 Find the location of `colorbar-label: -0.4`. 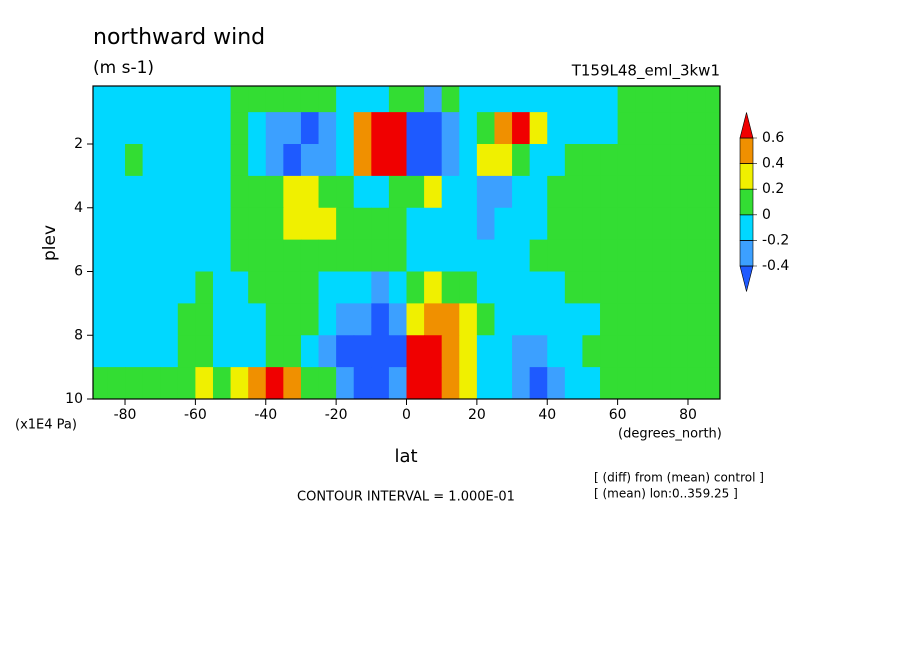

colorbar-label: -0.4 is located at coordinates (775, 266).